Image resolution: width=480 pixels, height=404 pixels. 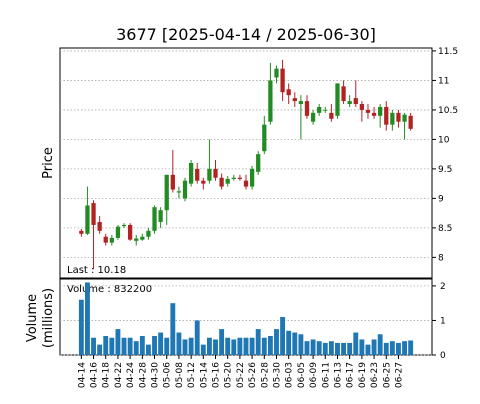 What do you see at coordinates (399, 375) in the screenshot?
I see `x-tick-label: 06-27` at bounding box center [399, 375].